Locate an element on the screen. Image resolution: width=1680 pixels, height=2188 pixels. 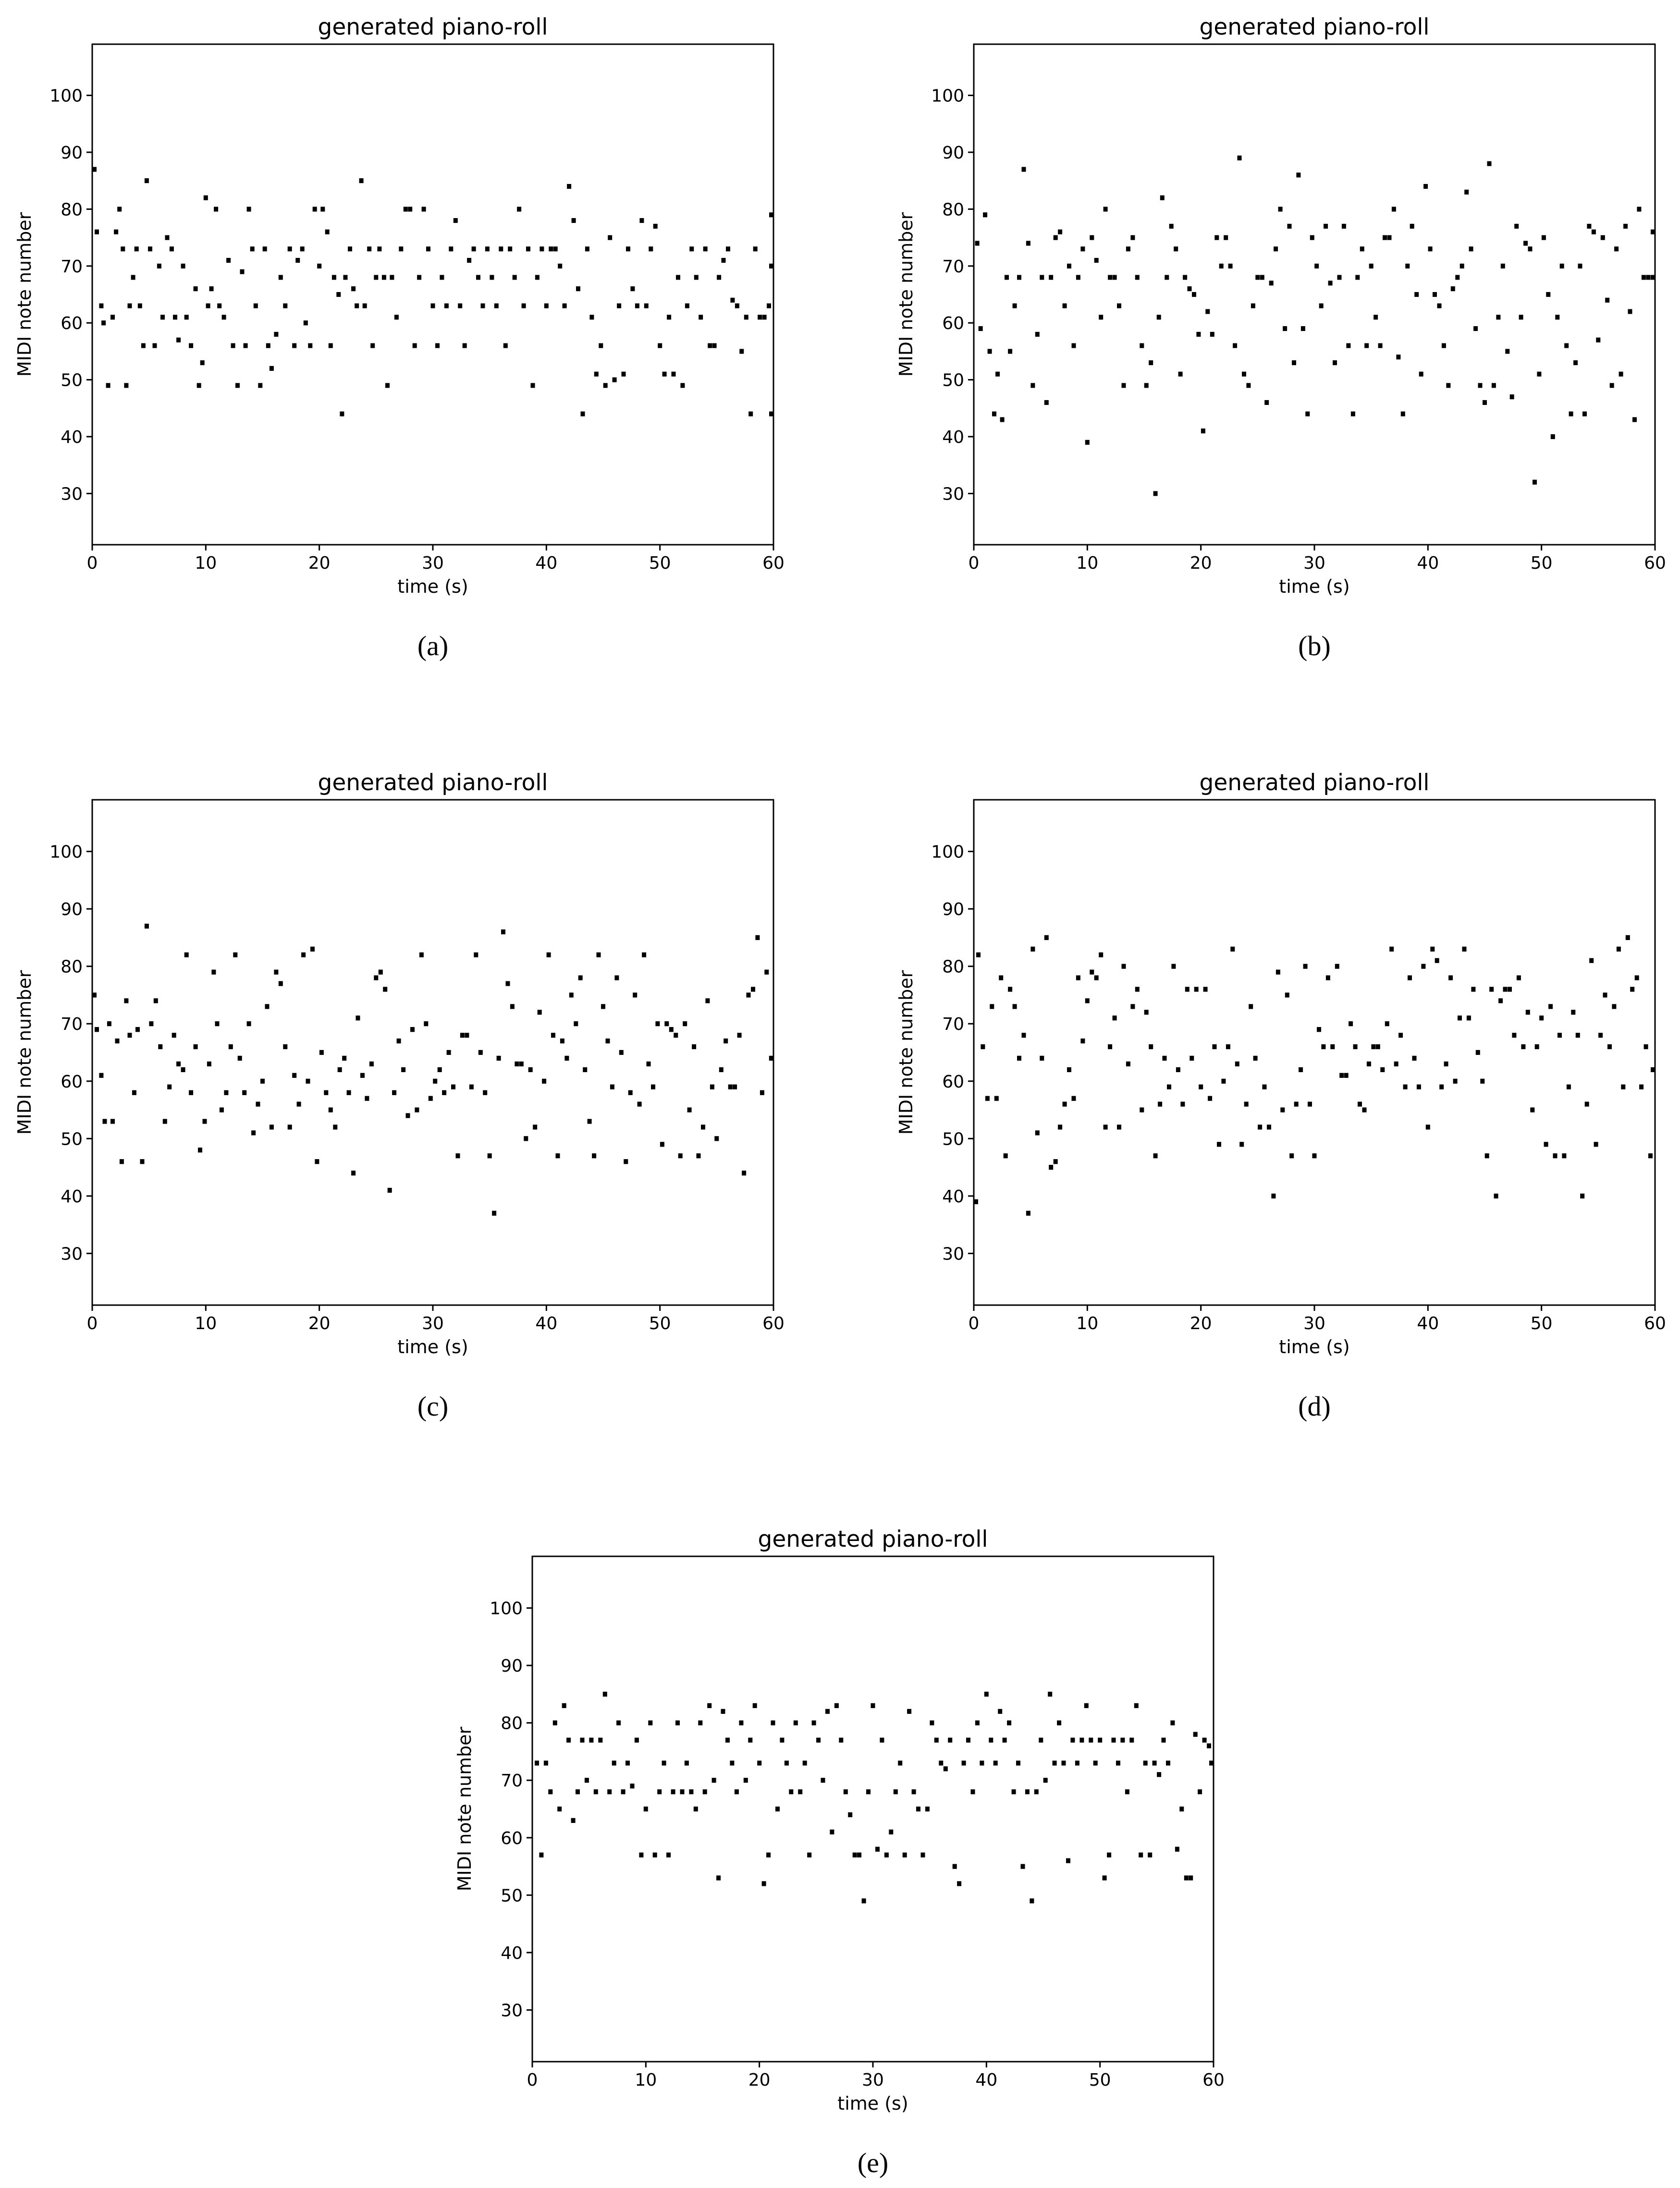
panel-caption: (a) is located at coordinates (432, 645).